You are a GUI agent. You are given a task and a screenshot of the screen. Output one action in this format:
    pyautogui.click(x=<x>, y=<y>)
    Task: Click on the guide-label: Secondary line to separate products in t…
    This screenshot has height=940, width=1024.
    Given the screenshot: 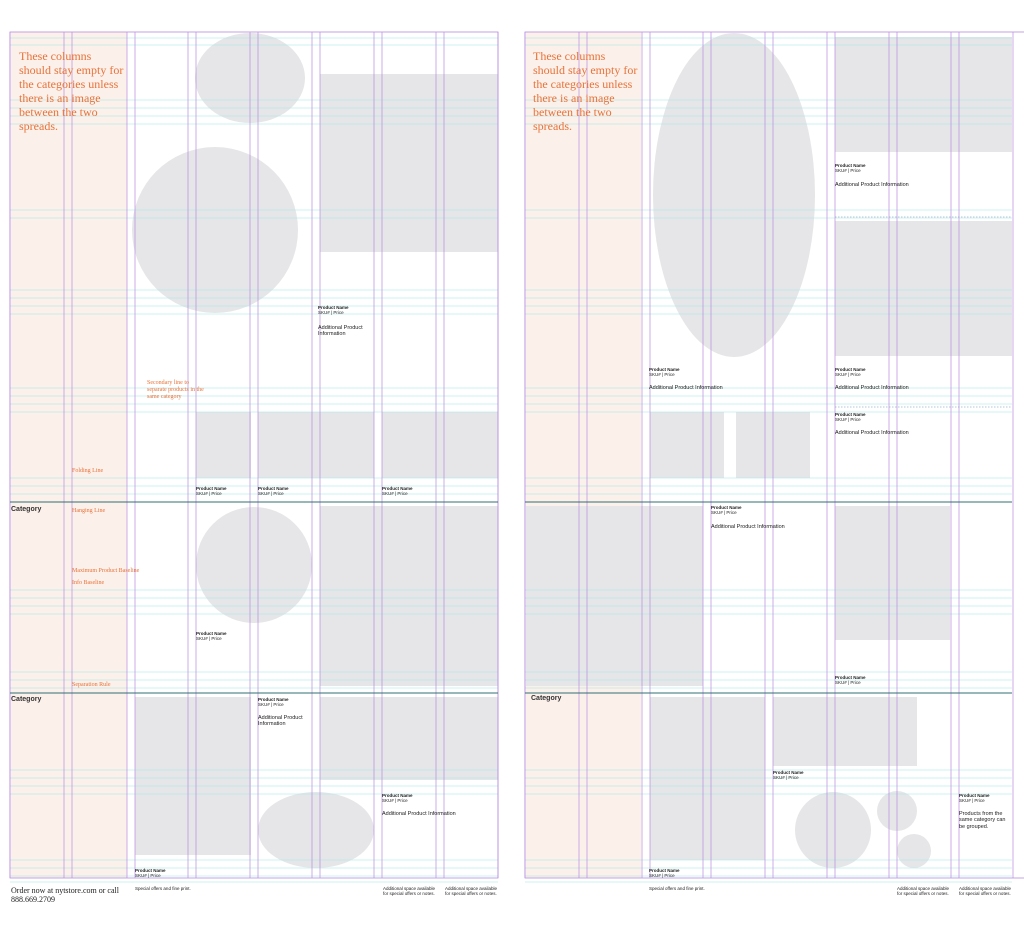 What is the action you would take?
    pyautogui.click(x=175, y=390)
    